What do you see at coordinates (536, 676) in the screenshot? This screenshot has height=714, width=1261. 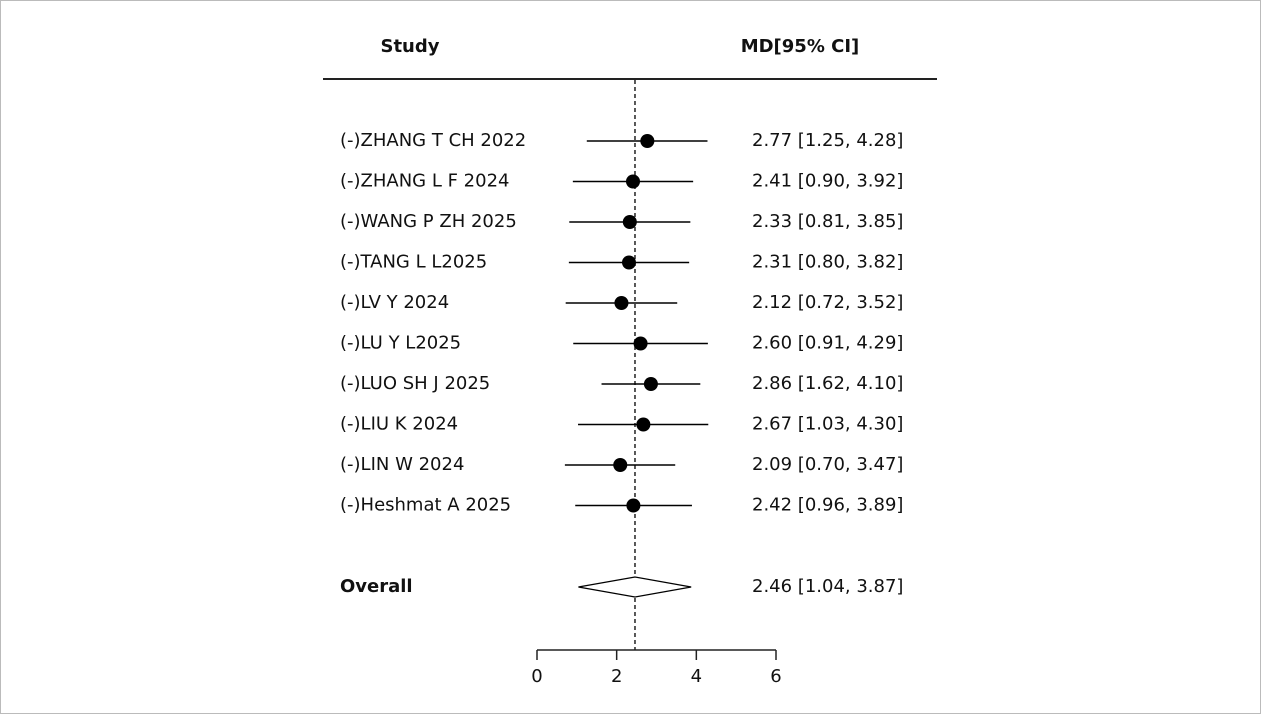 I see `x-tick-label: 0` at bounding box center [536, 676].